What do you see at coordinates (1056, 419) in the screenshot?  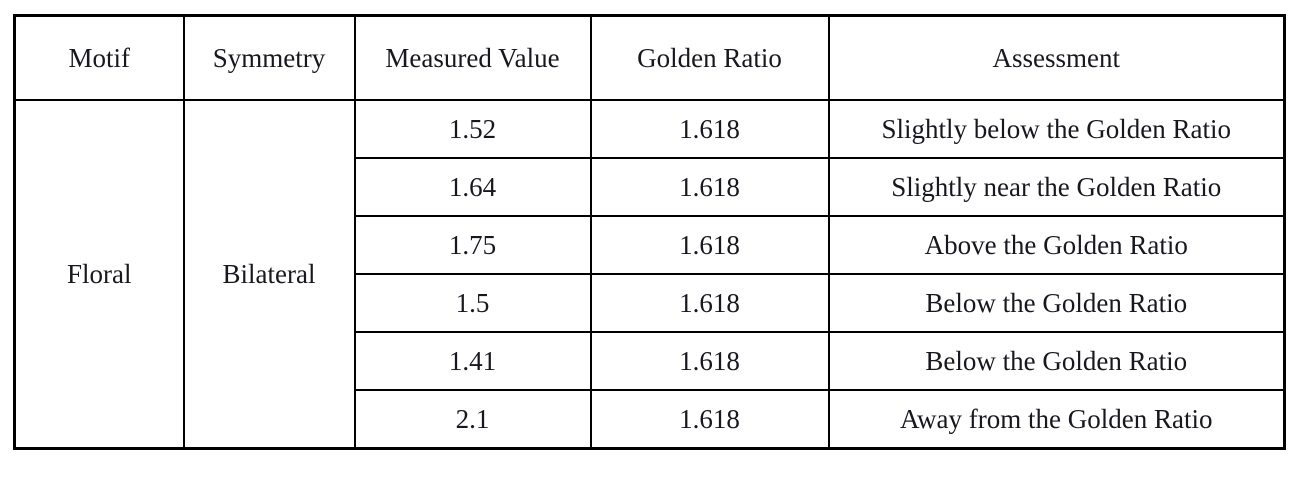 I see `assessment-cell: Away from the Golden Ratio` at bounding box center [1056, 419].